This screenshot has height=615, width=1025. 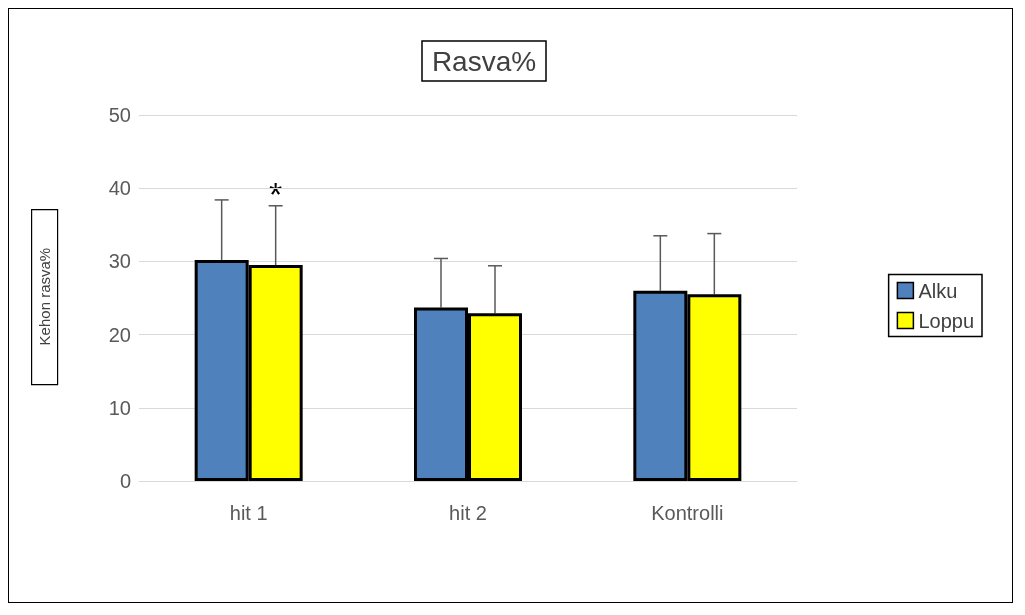 What do you see at coordinates (119, 188) in the screenshot?
I see `y-tick-label: 40` at bounding box center [119, 188].